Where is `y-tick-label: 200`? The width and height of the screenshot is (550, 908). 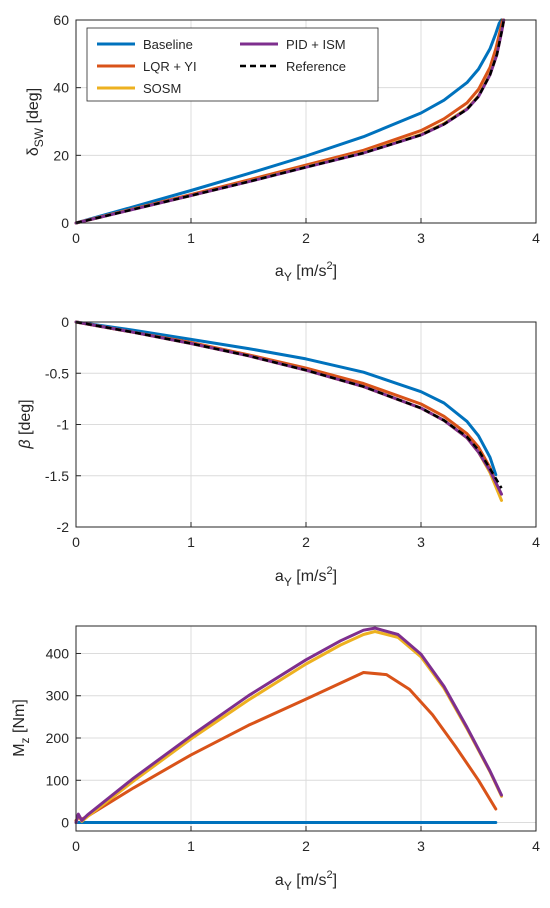
y-tick-label: 200 is located at coordinates (58, 738).